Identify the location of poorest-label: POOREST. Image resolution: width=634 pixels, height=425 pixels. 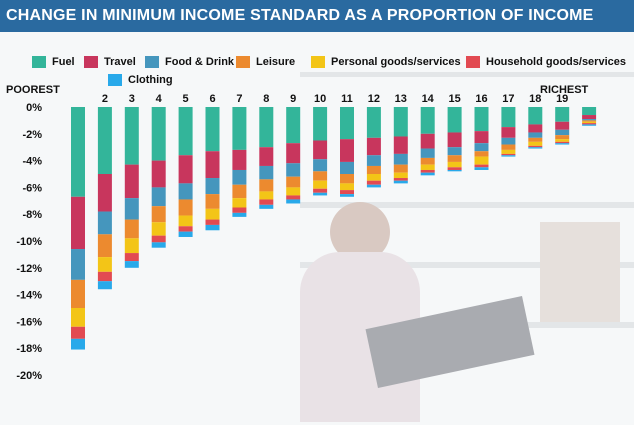
(33, 90).